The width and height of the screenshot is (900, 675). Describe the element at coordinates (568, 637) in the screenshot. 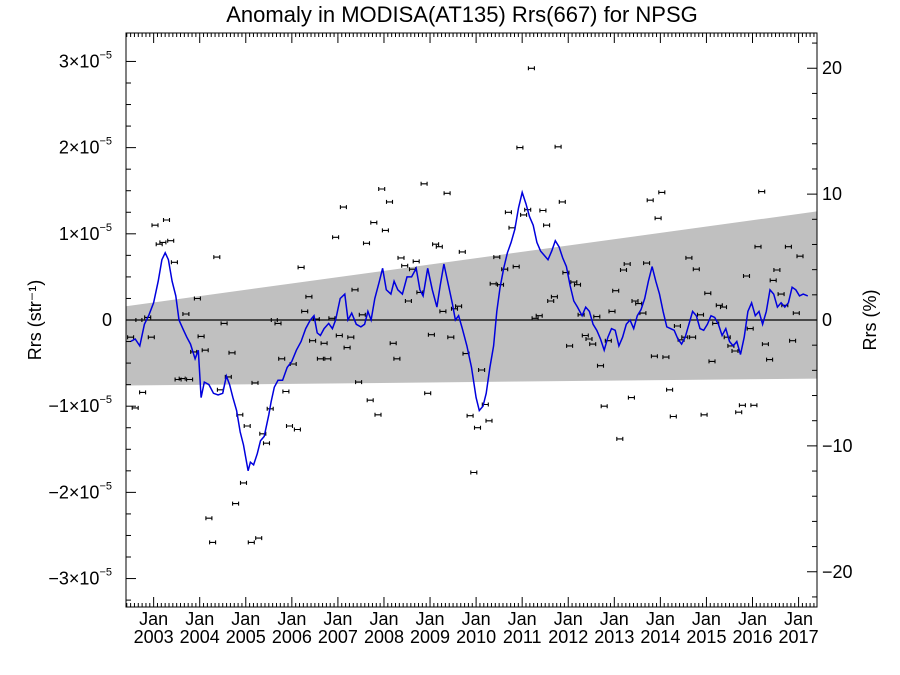

I see `x-tick-year-9: 2012` at that location.